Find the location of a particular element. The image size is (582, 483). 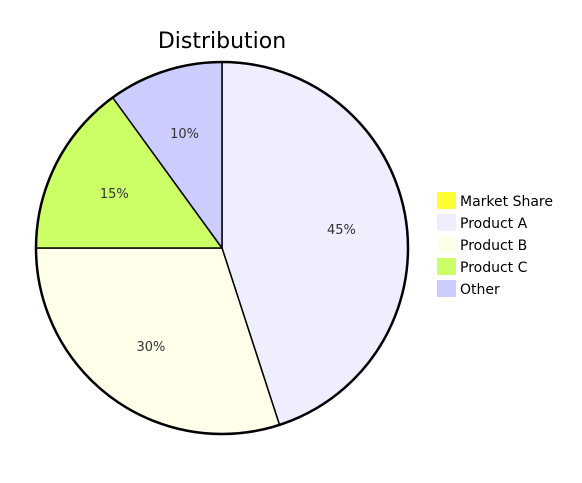

legend-label-product-b: Product B is located at coordinates (493, 246).